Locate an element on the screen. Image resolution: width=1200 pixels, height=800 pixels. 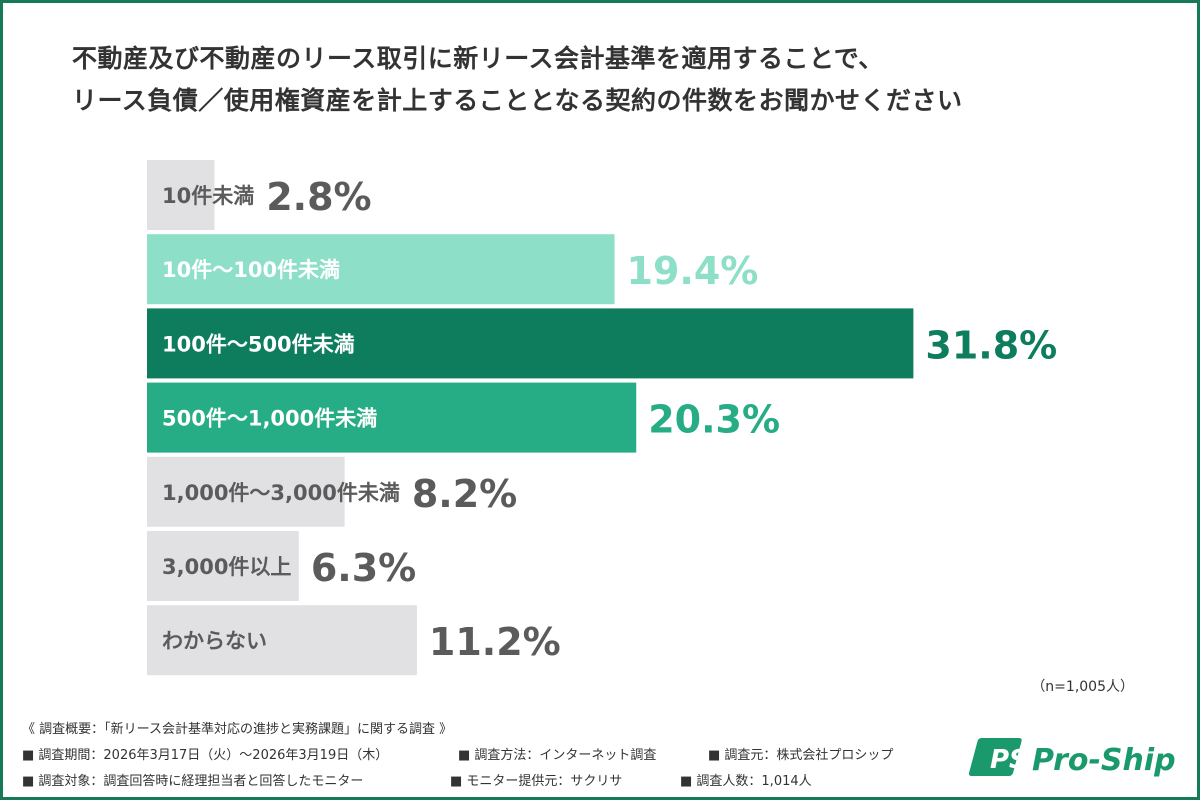
pro-ship-logo: PS Pro-Ship is located at coordinates (1072, 758).